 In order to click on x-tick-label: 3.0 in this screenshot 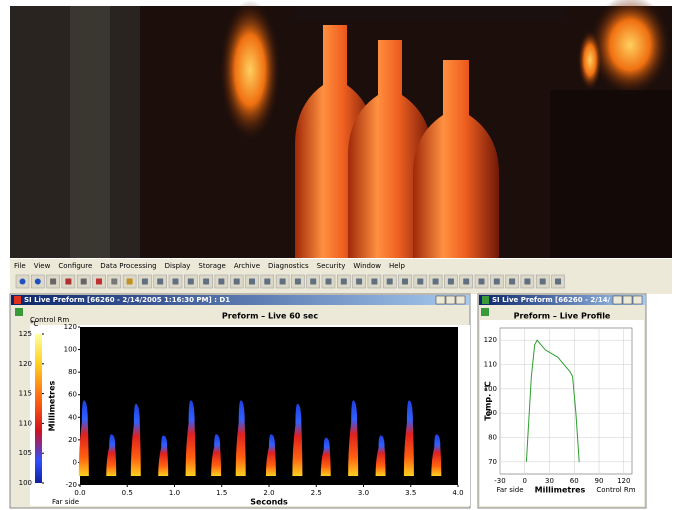, I will do `click(363, 493)`.